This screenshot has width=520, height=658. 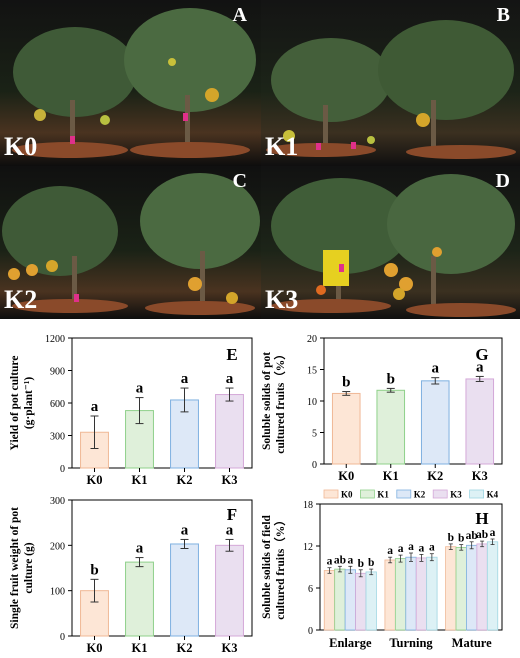 I want to click on x-tick-label: Turning, so click(x=411, y=643).